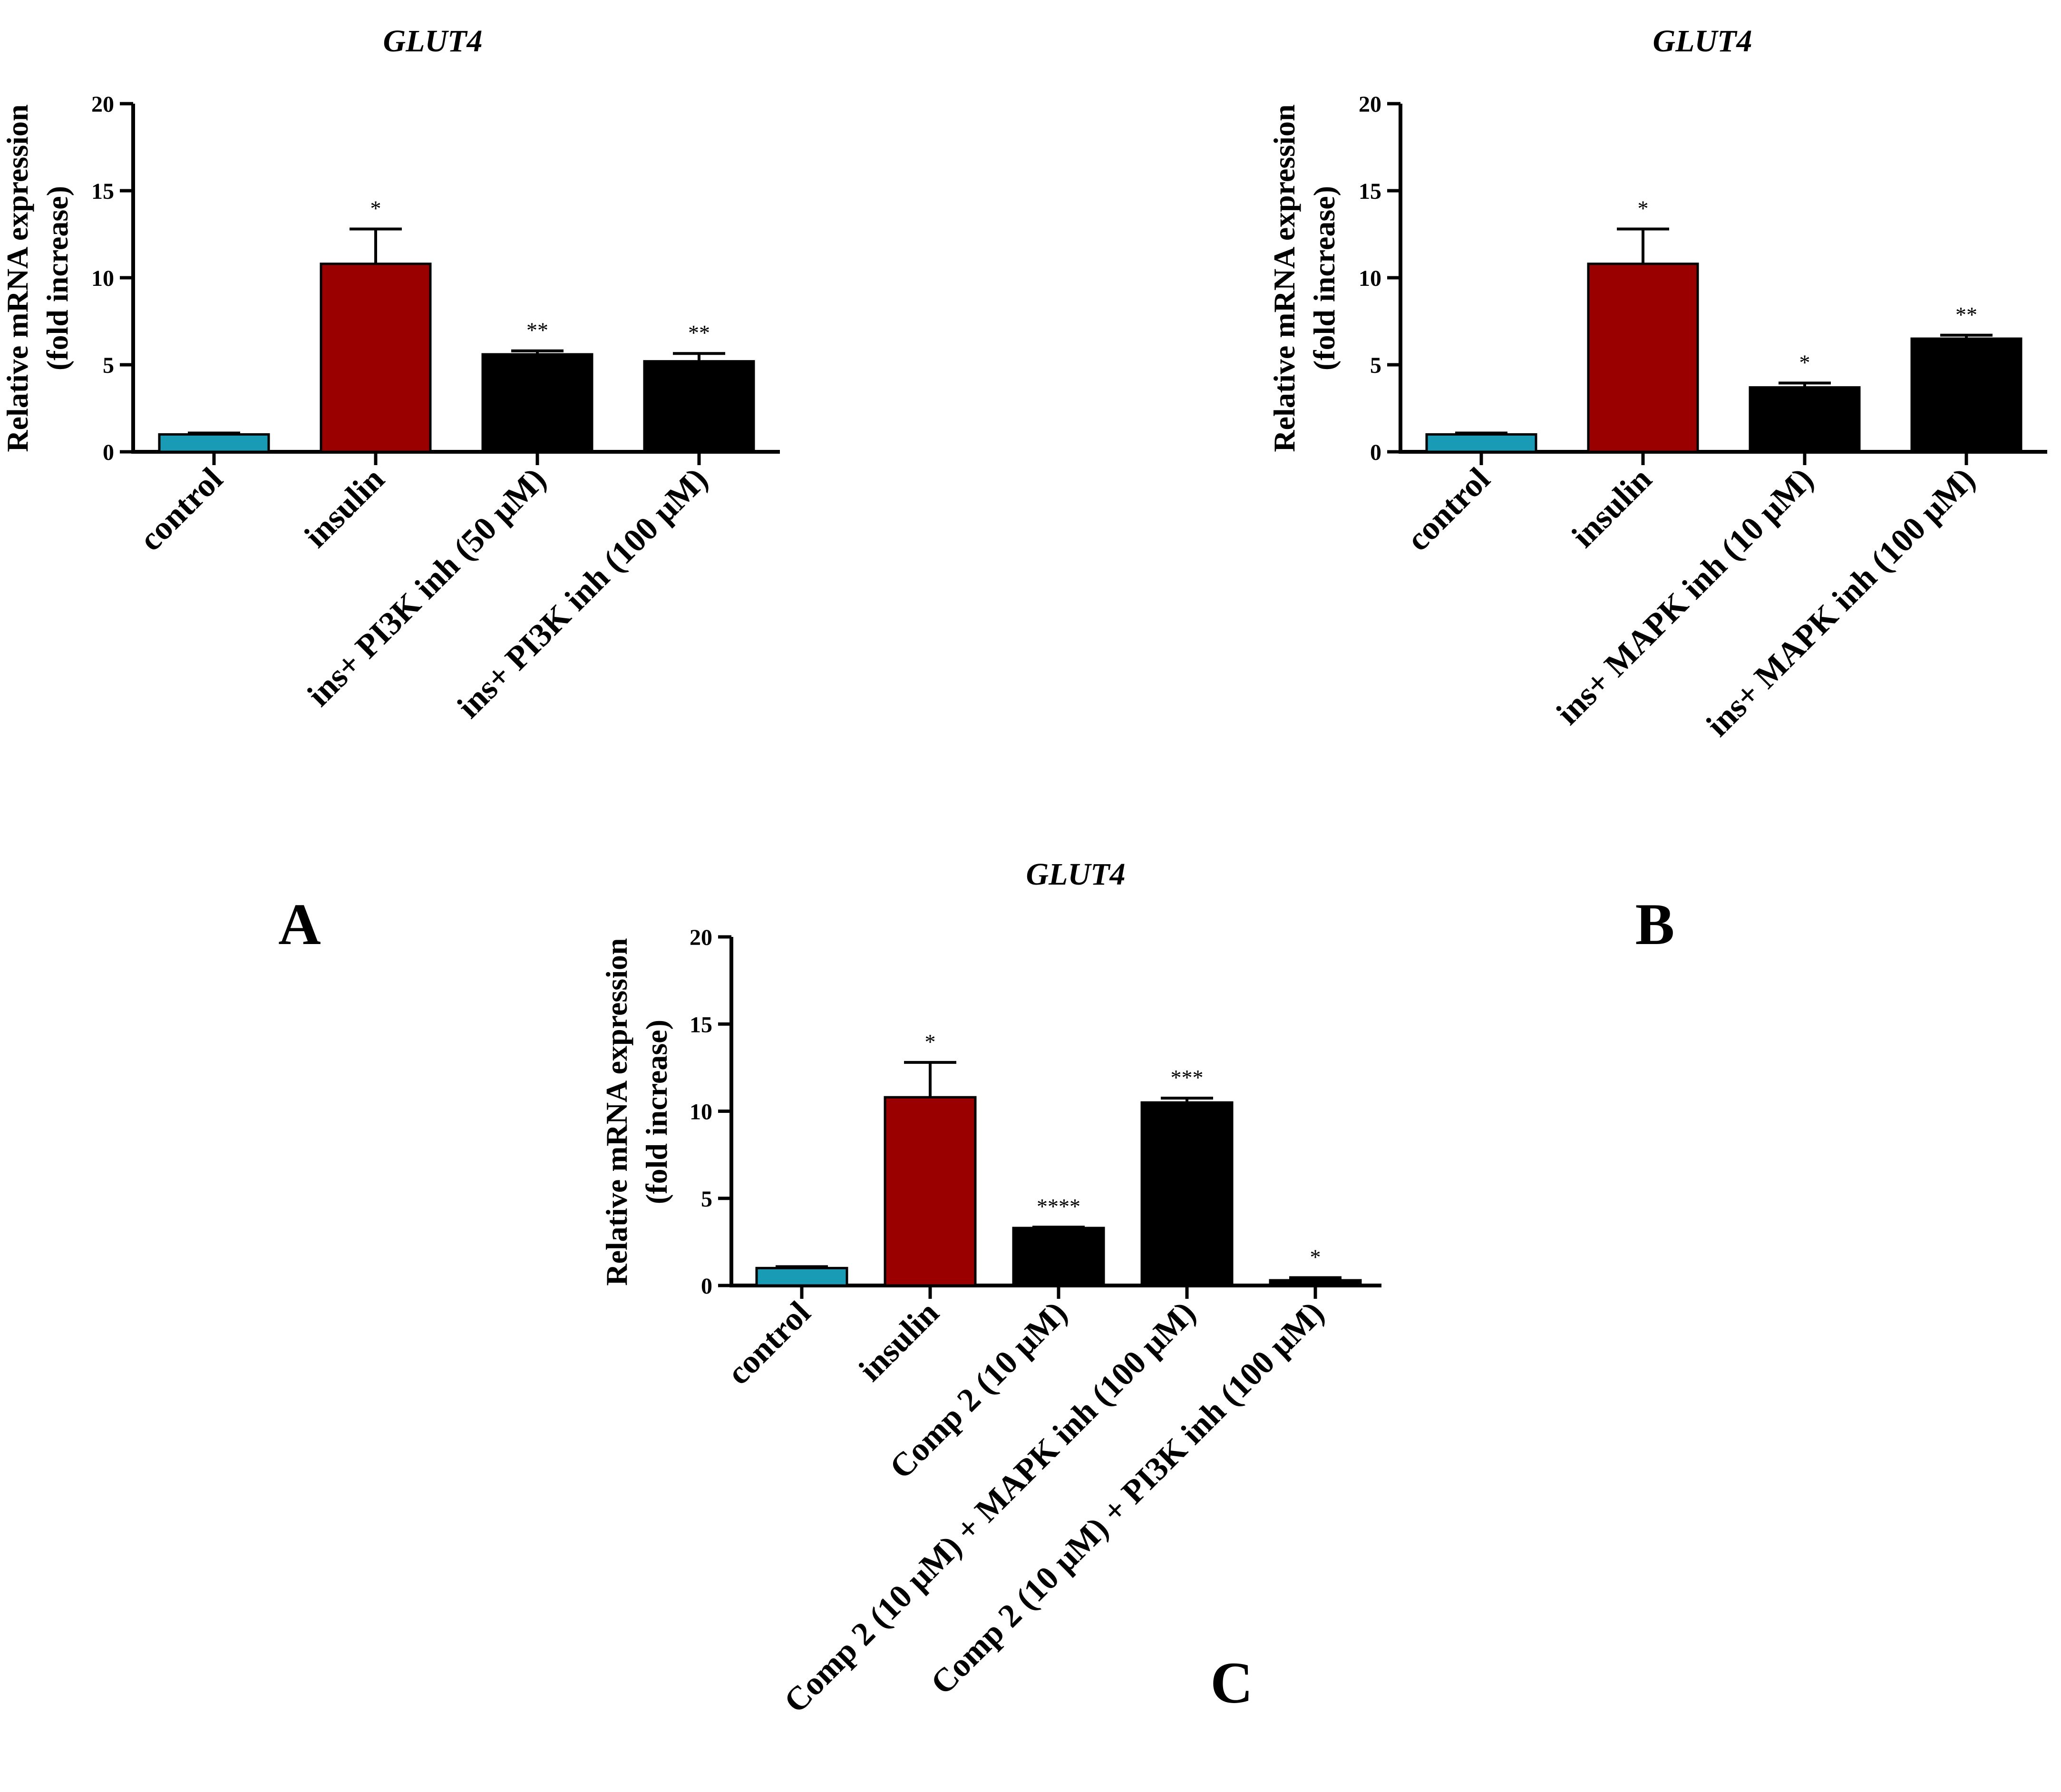  What do you see at coordinates (299, 925) in the screenshot?
I see `panel-letter: A` at bounding box center [299, 925].